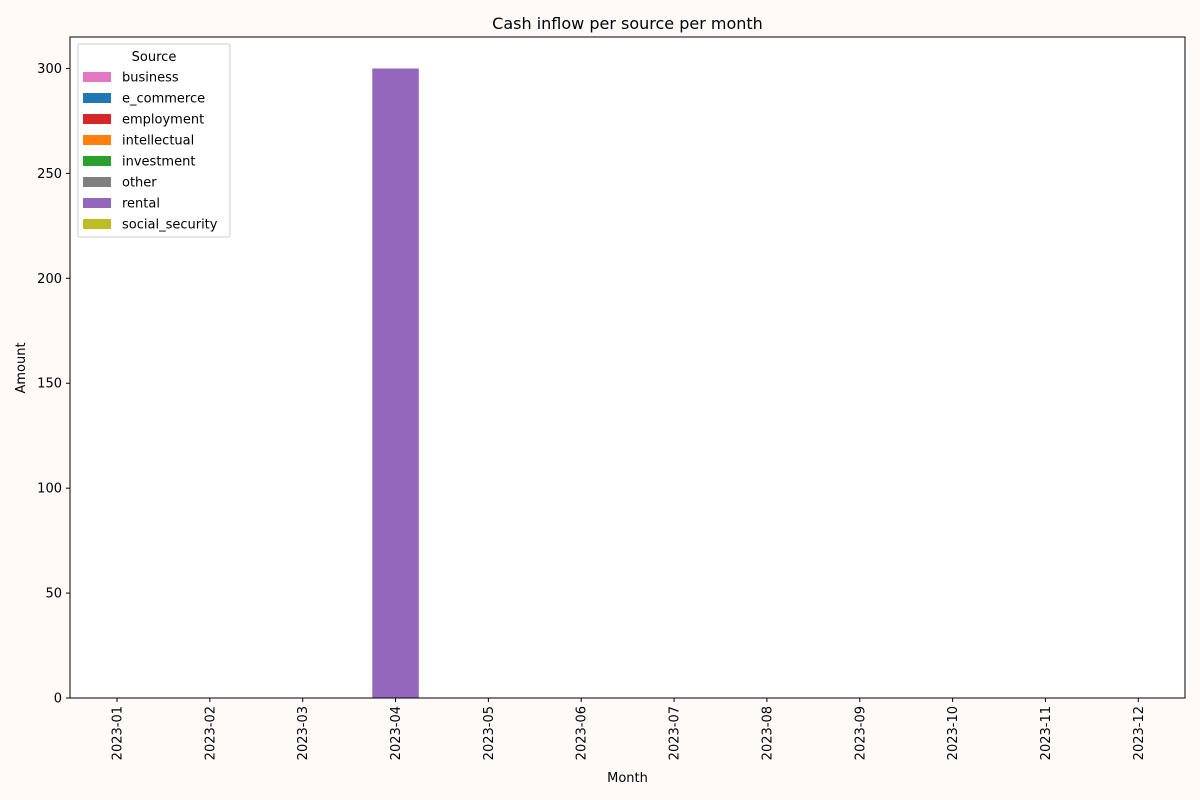  Describe the element at coordinates (627, 23) in the screenshot. I see `chart-title: Cash inflow per source per month` at that location.